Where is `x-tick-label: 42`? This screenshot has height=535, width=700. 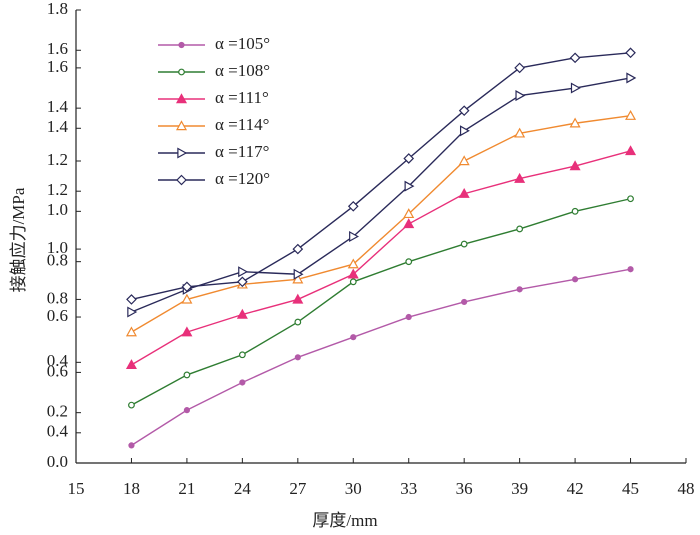
x-tick-label: 42 is located at coordinates (575, 488).